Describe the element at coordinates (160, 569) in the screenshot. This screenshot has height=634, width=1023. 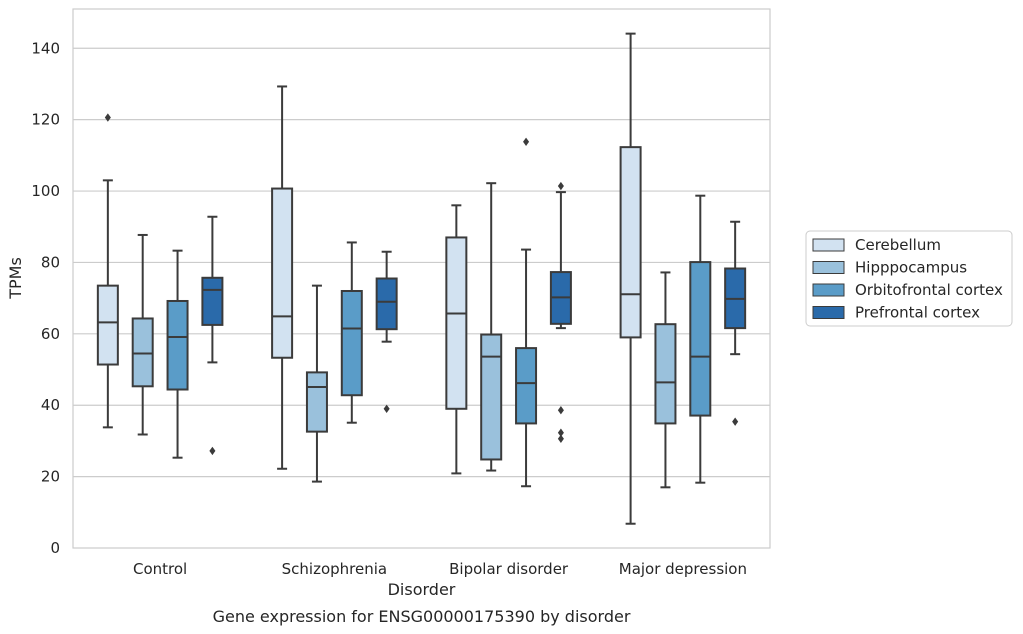
I see `x-tick-label: Control` at that location.